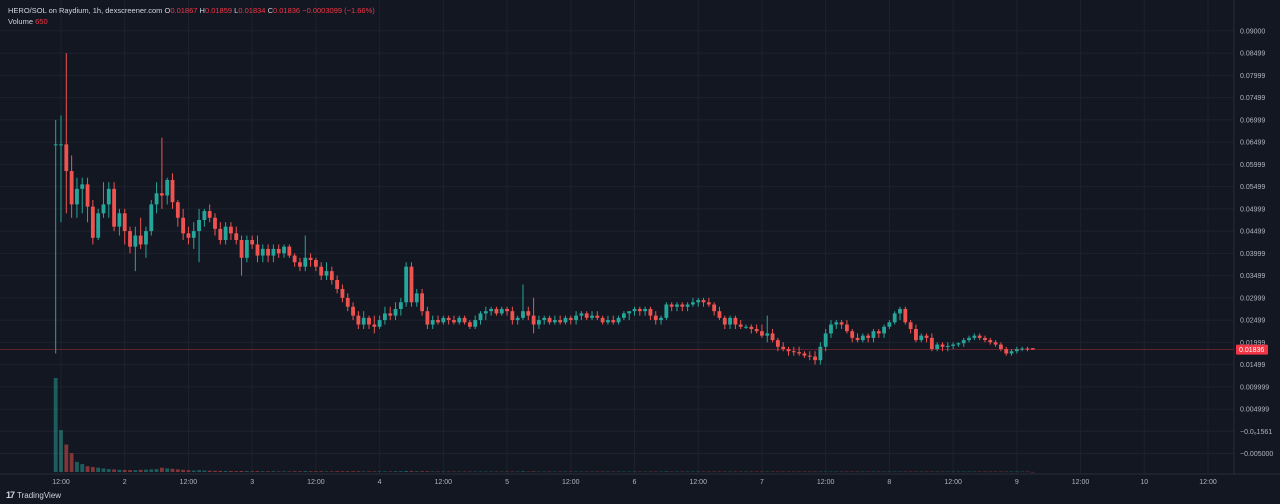 The width and height of the screenshot is (1280, 504). What do you see at coordinates (1252, 298) in the screenshot?
I see `price-tick-label: 0.02999` at bounding box center [1252, 298].